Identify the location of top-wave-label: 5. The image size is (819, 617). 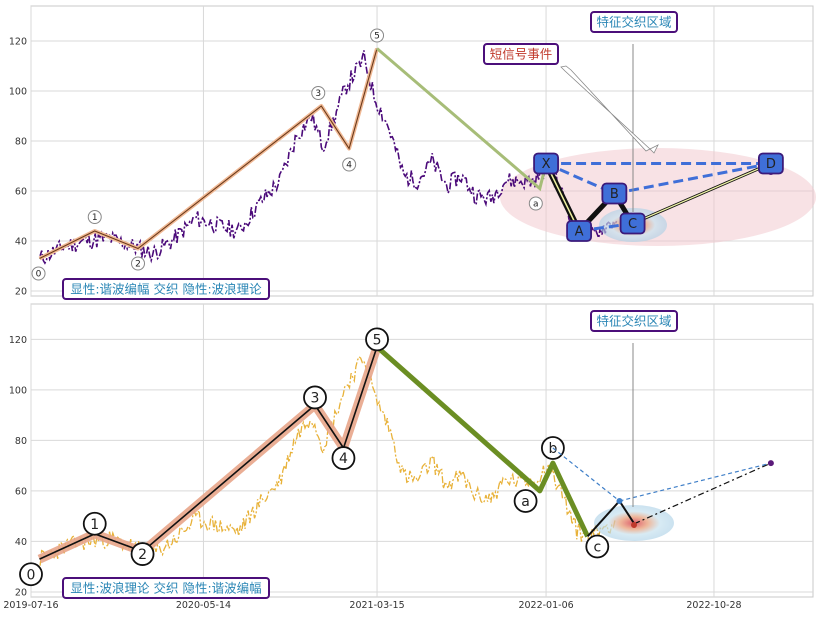
(377, 37).